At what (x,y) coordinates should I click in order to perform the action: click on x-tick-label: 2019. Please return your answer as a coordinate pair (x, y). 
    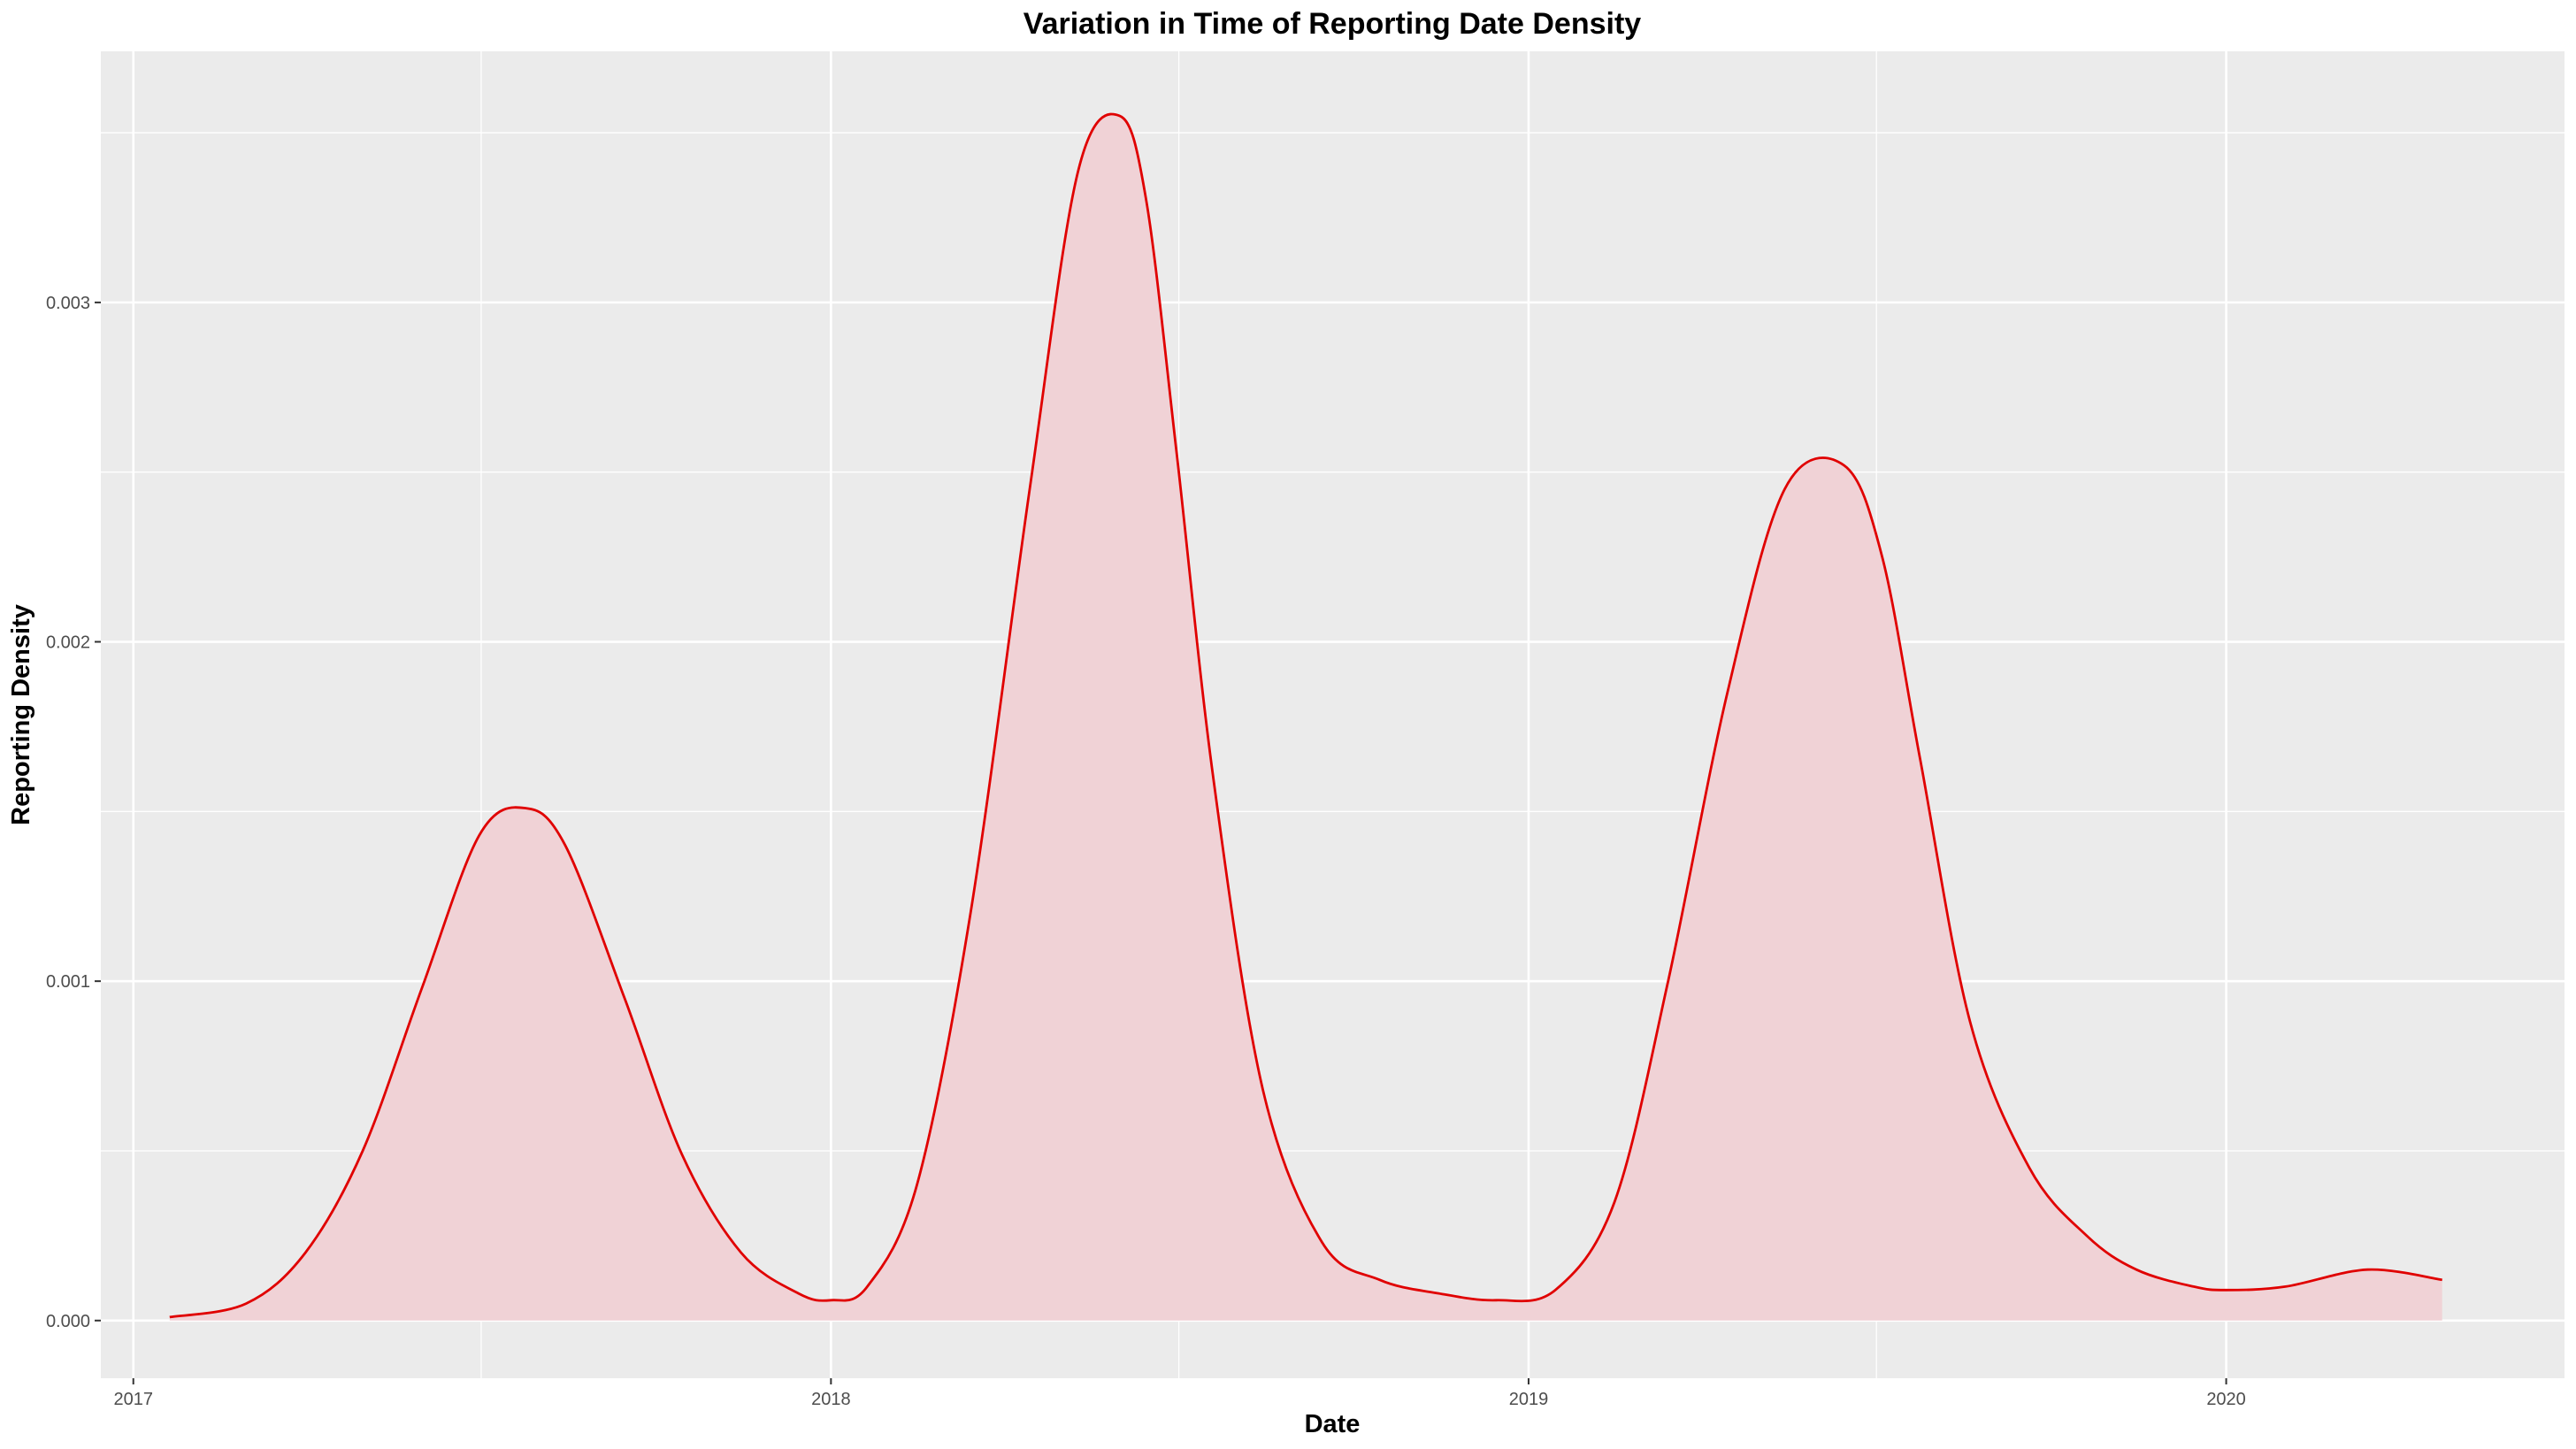
    Looking at the image, I should click on (1529, 1399).